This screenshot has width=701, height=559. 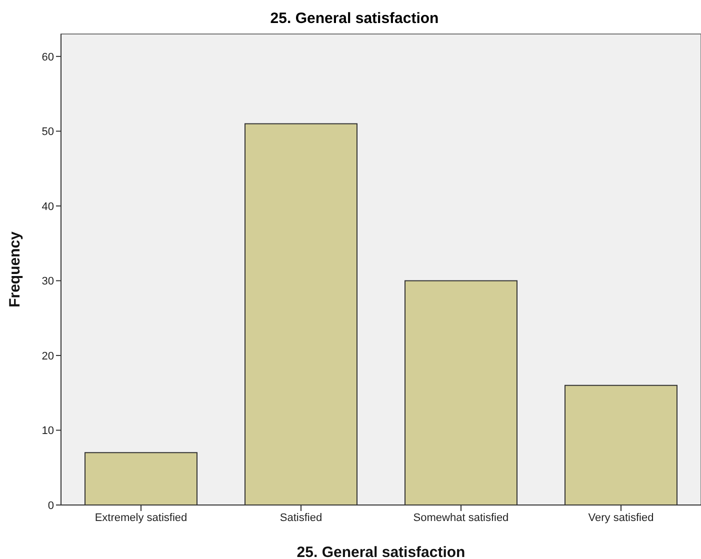 I want to click on y-tick-label: 40, so click(x=48, y=206).